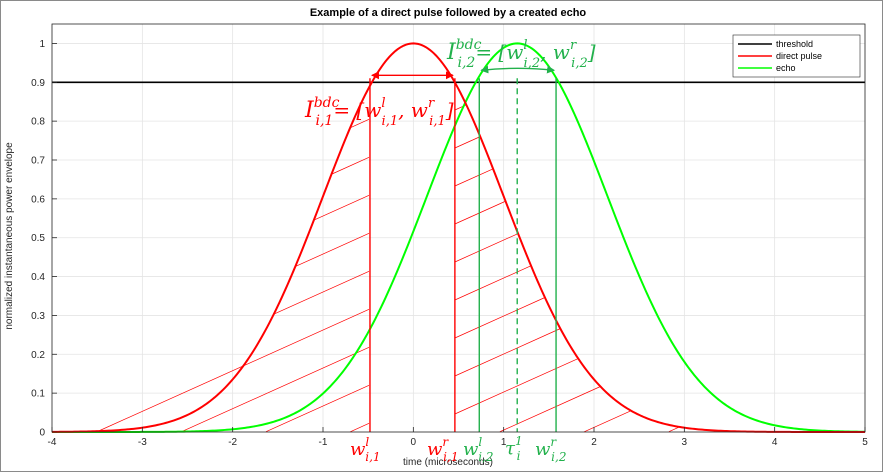  Describe the element at coordinates (442, 449) in the screenshot. I see `w-i1-right-label: wr i,1` at that location.